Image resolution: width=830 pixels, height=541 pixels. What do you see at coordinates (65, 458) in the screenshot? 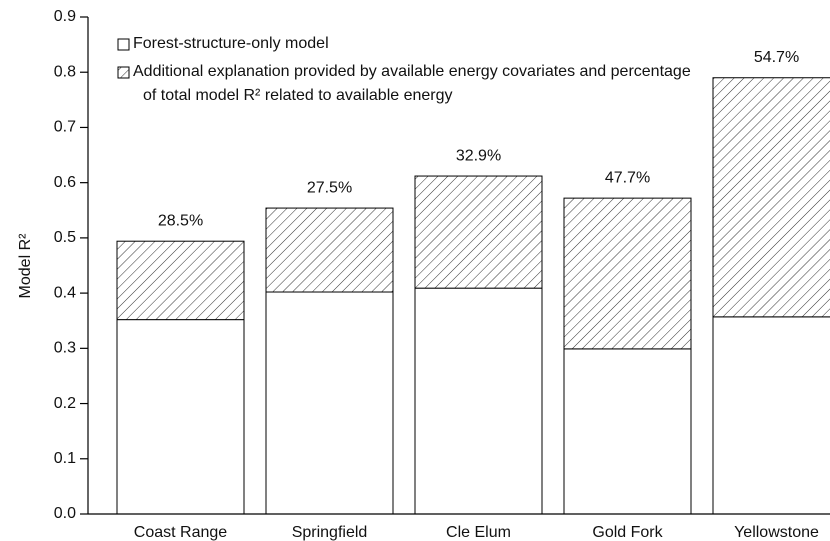
I see `y-tick-label: 0.1` at bounding box center [65, 458].